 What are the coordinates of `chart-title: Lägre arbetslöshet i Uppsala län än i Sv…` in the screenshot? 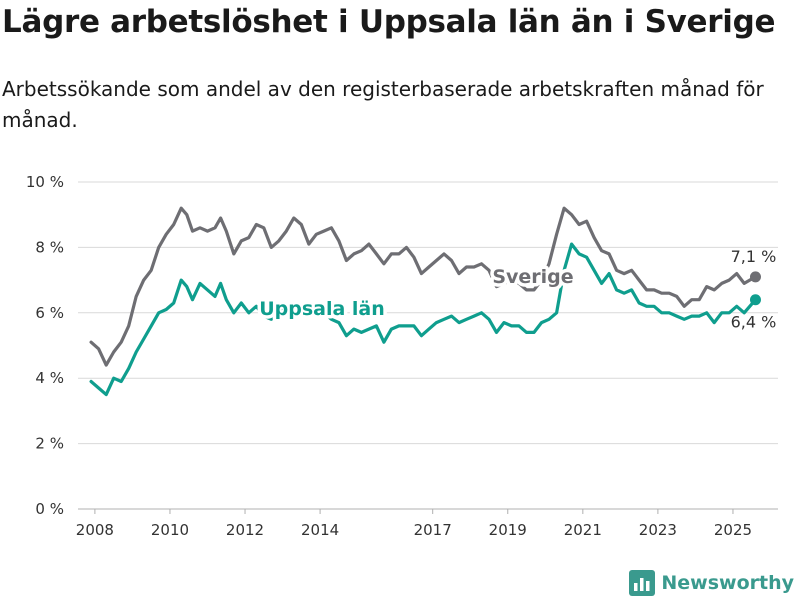 It's located at (389, 22).